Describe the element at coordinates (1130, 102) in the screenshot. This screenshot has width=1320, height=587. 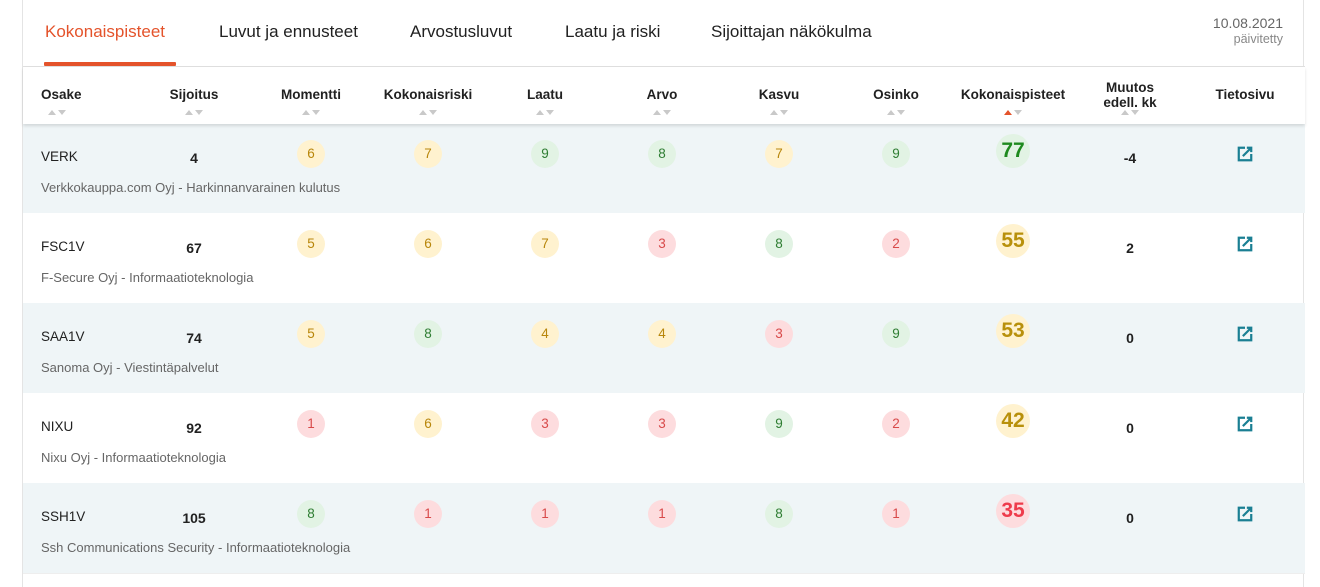
I see `muutos-line2: edell. kk` at that location.